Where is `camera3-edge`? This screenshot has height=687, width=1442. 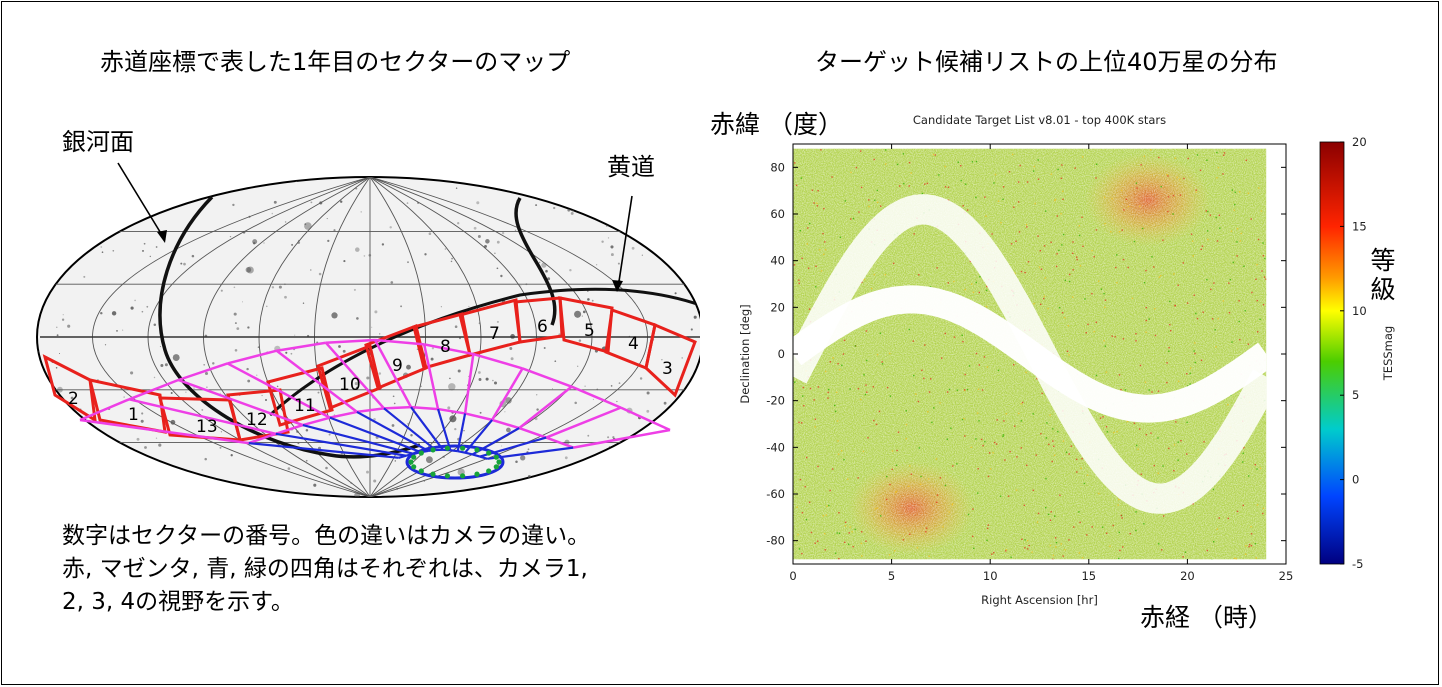
camera3-edge is located at coordinates (323, 450).